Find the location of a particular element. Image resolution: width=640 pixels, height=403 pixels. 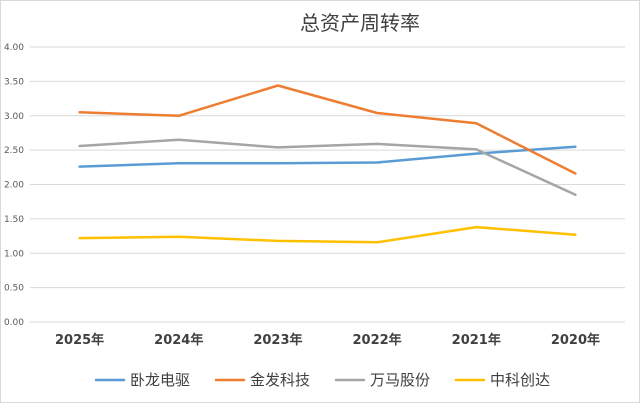

legend-item: 万马股份 is located at coordinates (382, 380).